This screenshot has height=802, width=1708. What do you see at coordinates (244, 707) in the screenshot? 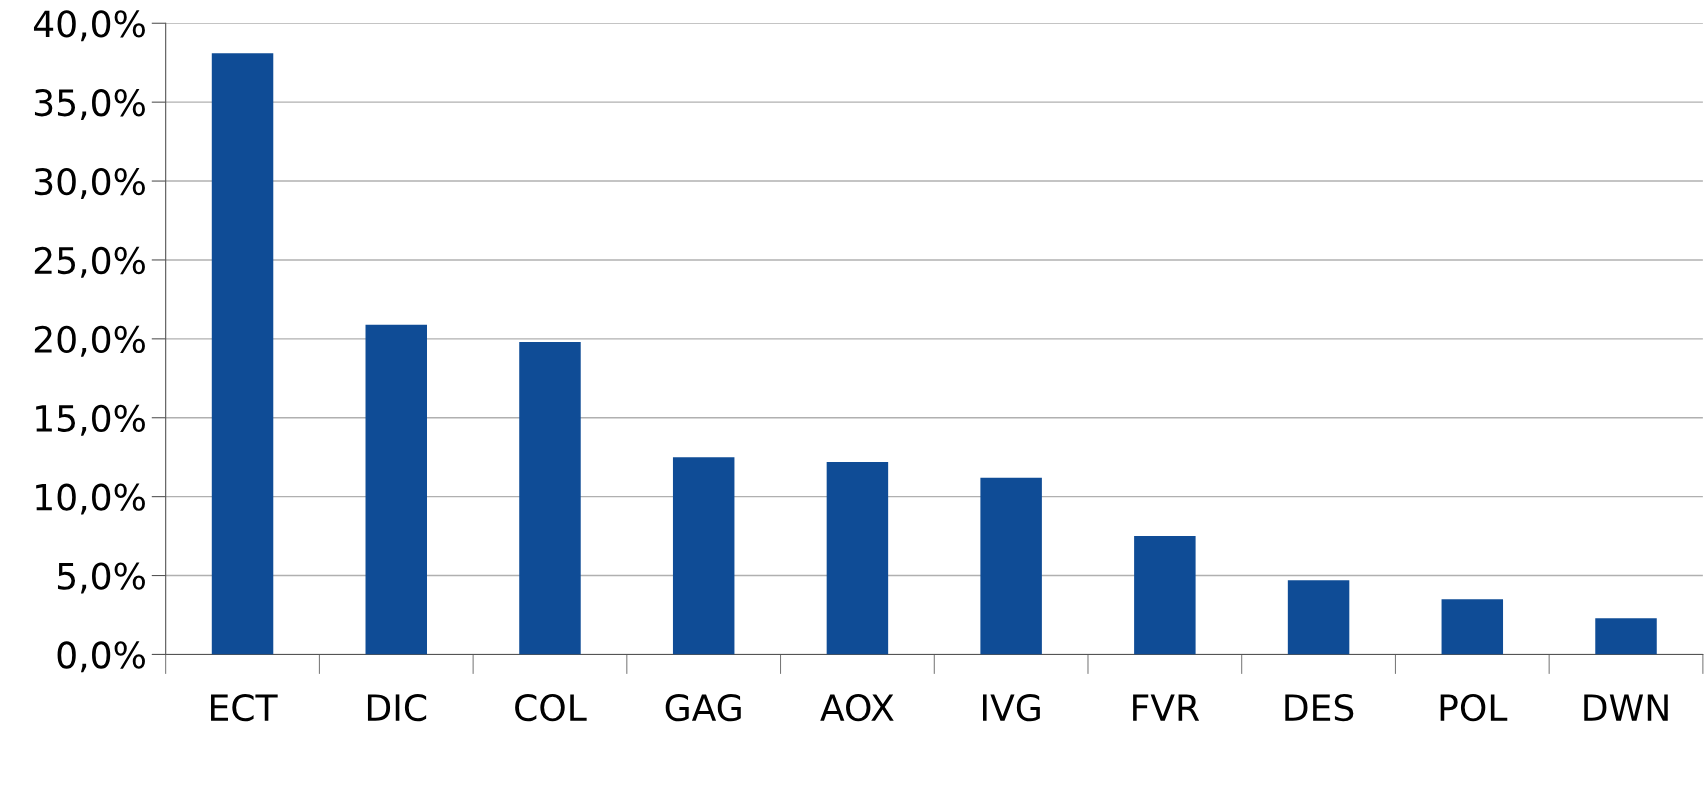
I see `x-tick-label: ECT` at bounding box center [244, 707].